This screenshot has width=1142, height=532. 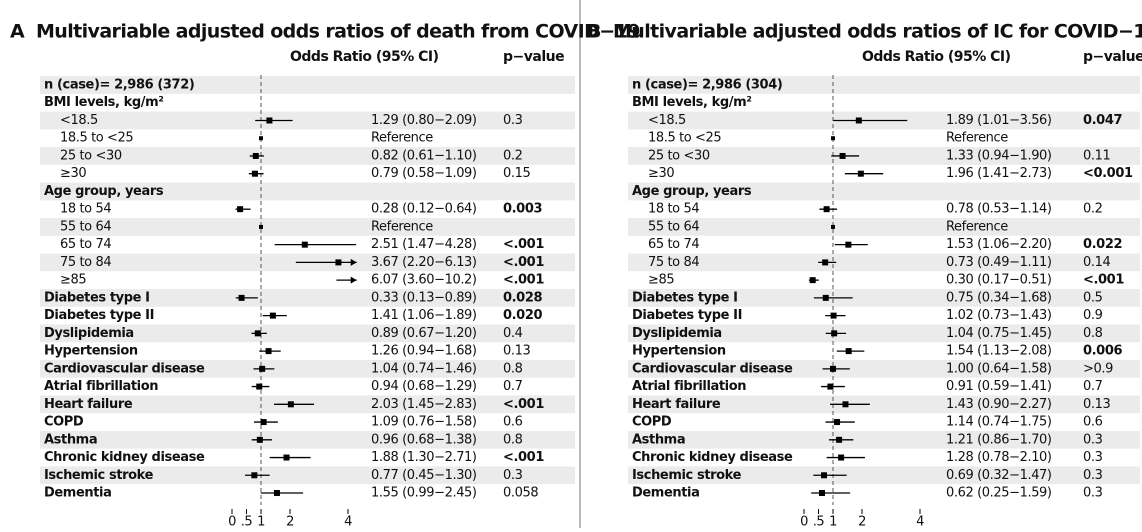 What do you see at coordinates (424, 351) in the screenshot?
I see `ci-text: 1.26 (0.94−1.68)` at bounding box center [424, 351].